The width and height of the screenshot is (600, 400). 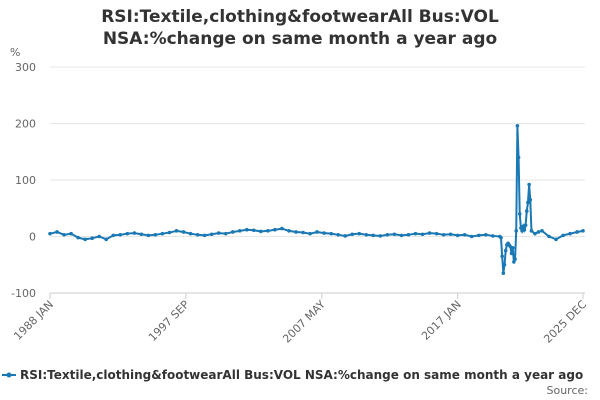 I want to click on y-tick-label: 200, so click(x=25, y=124).